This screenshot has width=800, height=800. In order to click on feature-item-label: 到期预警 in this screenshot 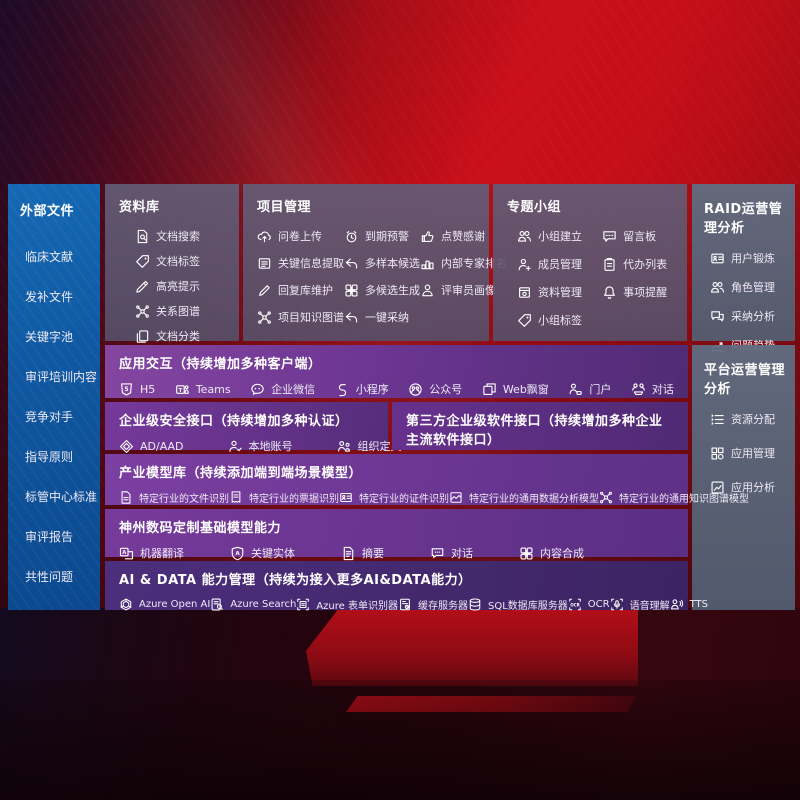, I will do `click(387, 236)`.